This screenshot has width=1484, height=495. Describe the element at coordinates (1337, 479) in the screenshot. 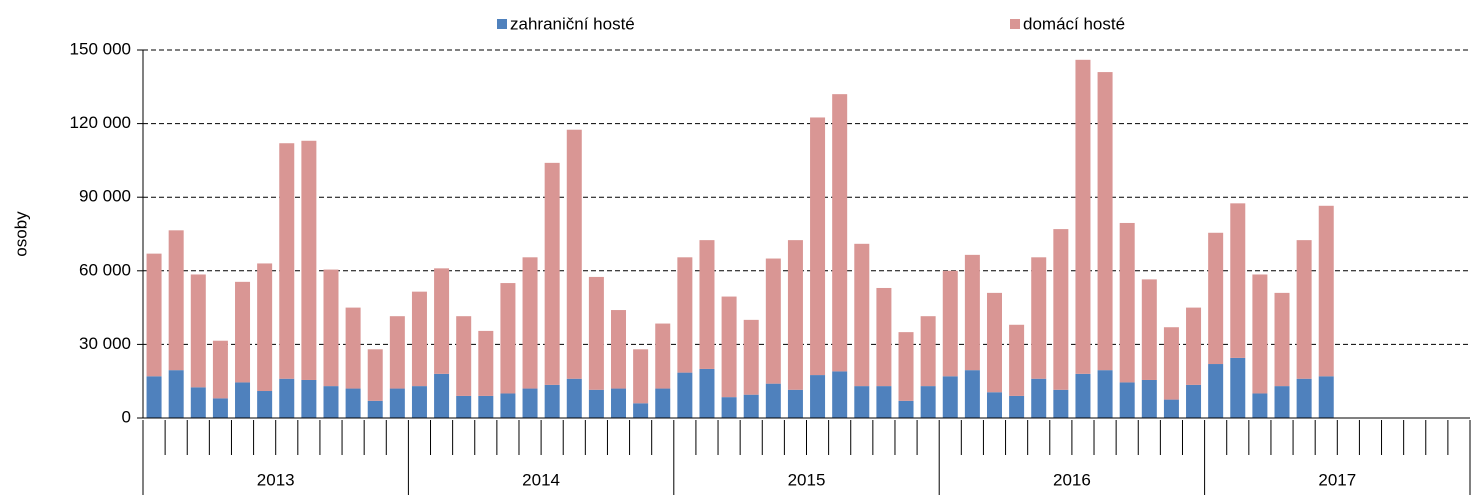

I see `year-label: 2017` at that location.